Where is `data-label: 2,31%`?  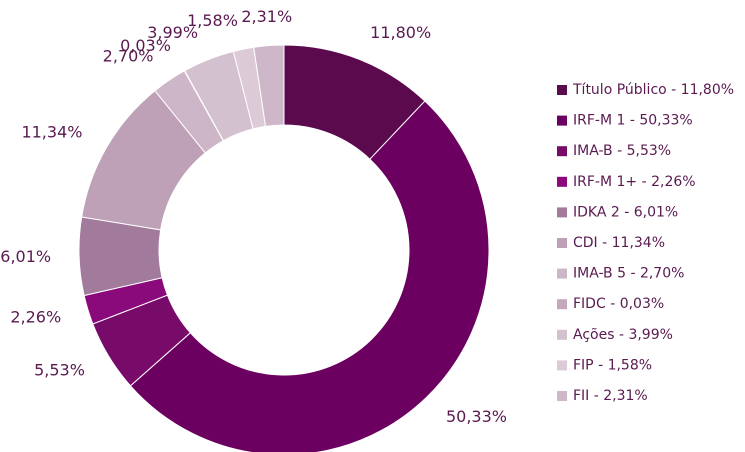
data-label: 2,31% is located at coordinates (266, 16).